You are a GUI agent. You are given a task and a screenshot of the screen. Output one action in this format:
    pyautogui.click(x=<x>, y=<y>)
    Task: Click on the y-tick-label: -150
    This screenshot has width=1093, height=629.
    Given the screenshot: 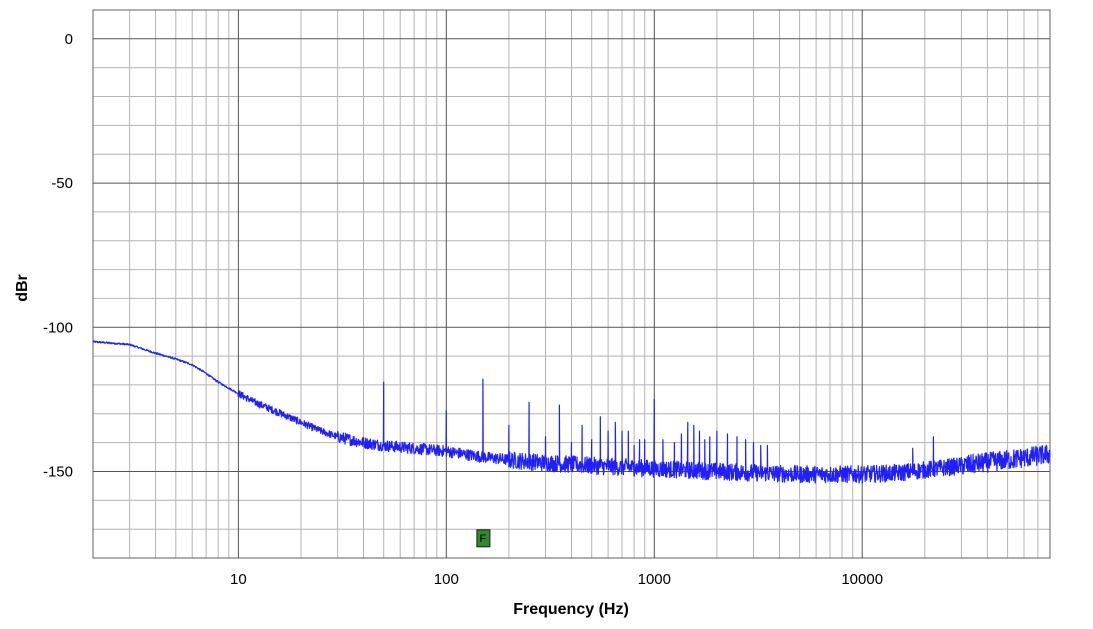 What is the action you would take?
    pyautogui.click(x=58, y=472)
    